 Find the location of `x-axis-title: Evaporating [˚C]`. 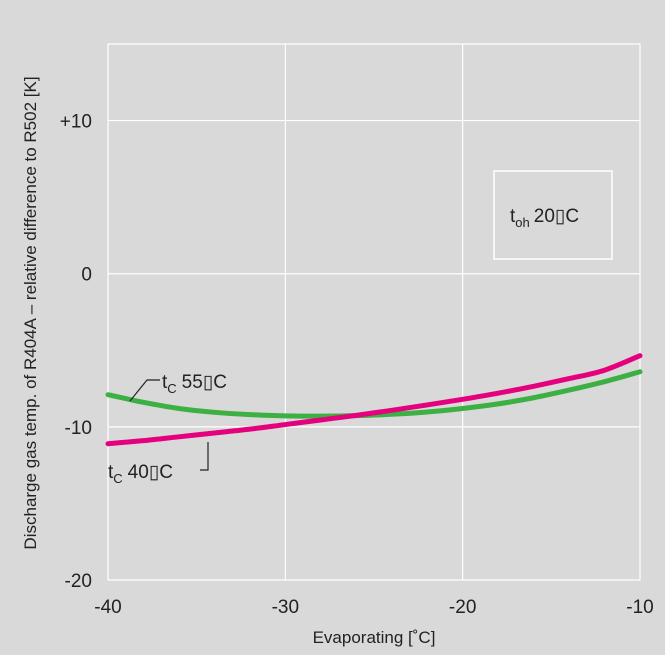

x-axis-title: Evaporating [˚C] is located at coordinates (374, 637).